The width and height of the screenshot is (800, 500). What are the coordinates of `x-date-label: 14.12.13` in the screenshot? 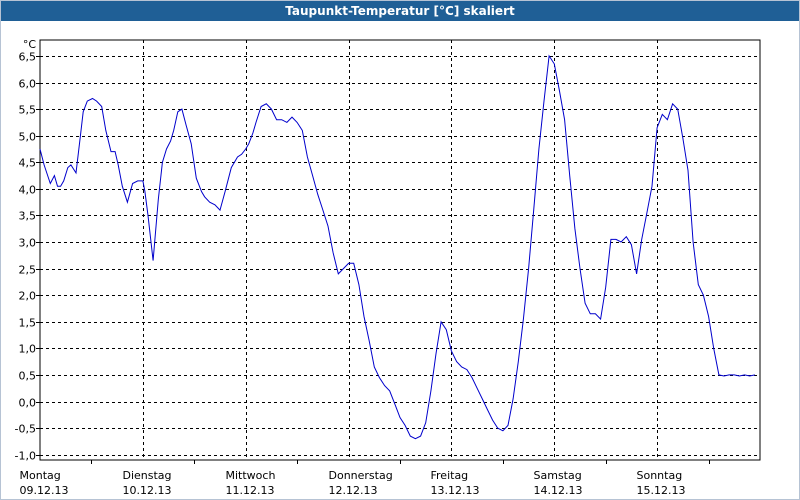 It's located at (558, 490).